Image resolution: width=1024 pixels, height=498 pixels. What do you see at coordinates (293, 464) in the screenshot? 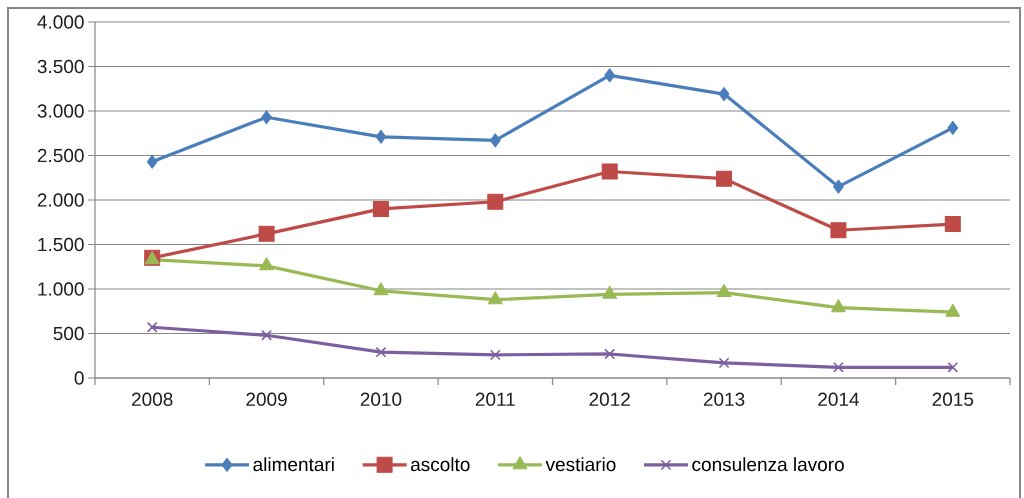
I see `legend-label: alimentari` at bounding box center [293, 464].